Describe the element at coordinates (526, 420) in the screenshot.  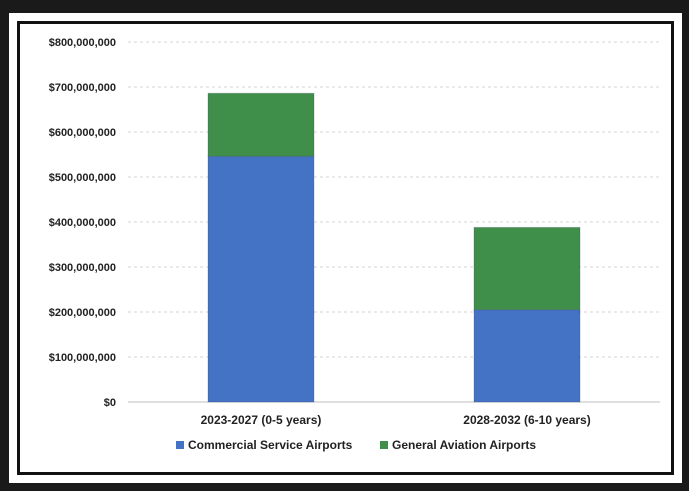
I see `x-category-label: 2028-2032 (6-10 years)` at that location.